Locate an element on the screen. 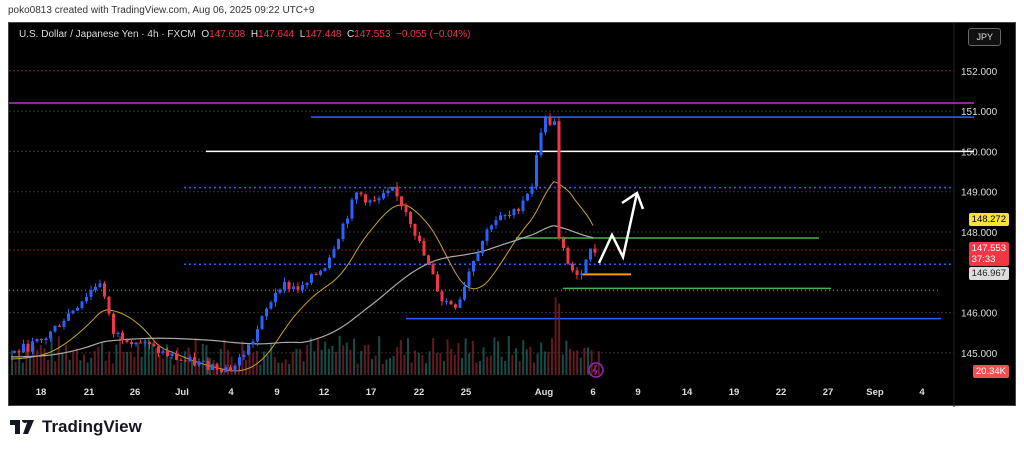  currency-button: JPY is located at coordinates (984, 37).